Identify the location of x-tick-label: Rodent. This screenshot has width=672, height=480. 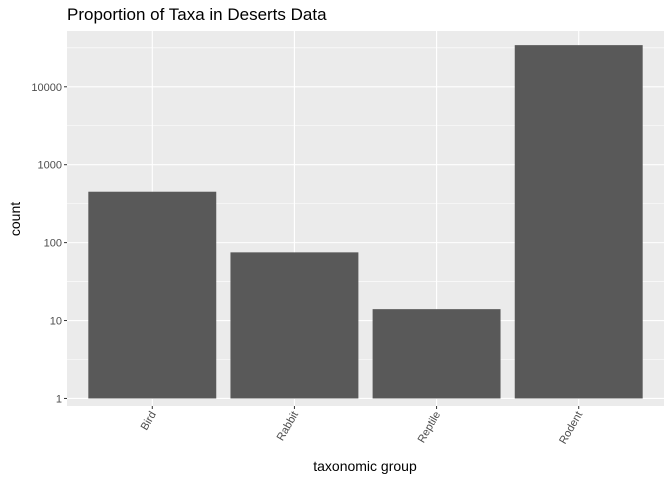
(571, 428).